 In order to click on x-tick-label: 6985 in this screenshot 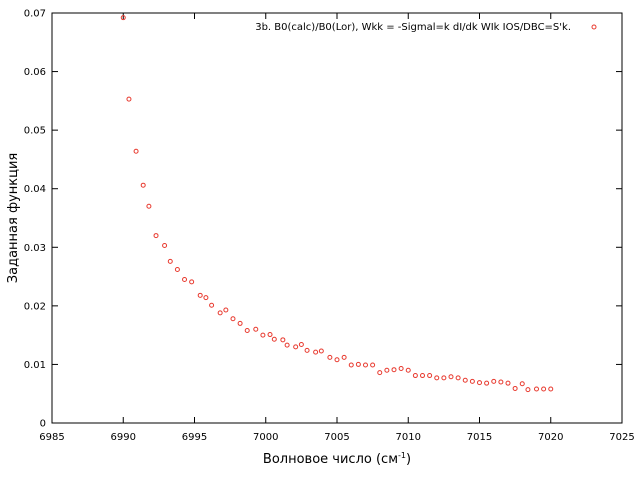, I will do `click(51, 437)`.